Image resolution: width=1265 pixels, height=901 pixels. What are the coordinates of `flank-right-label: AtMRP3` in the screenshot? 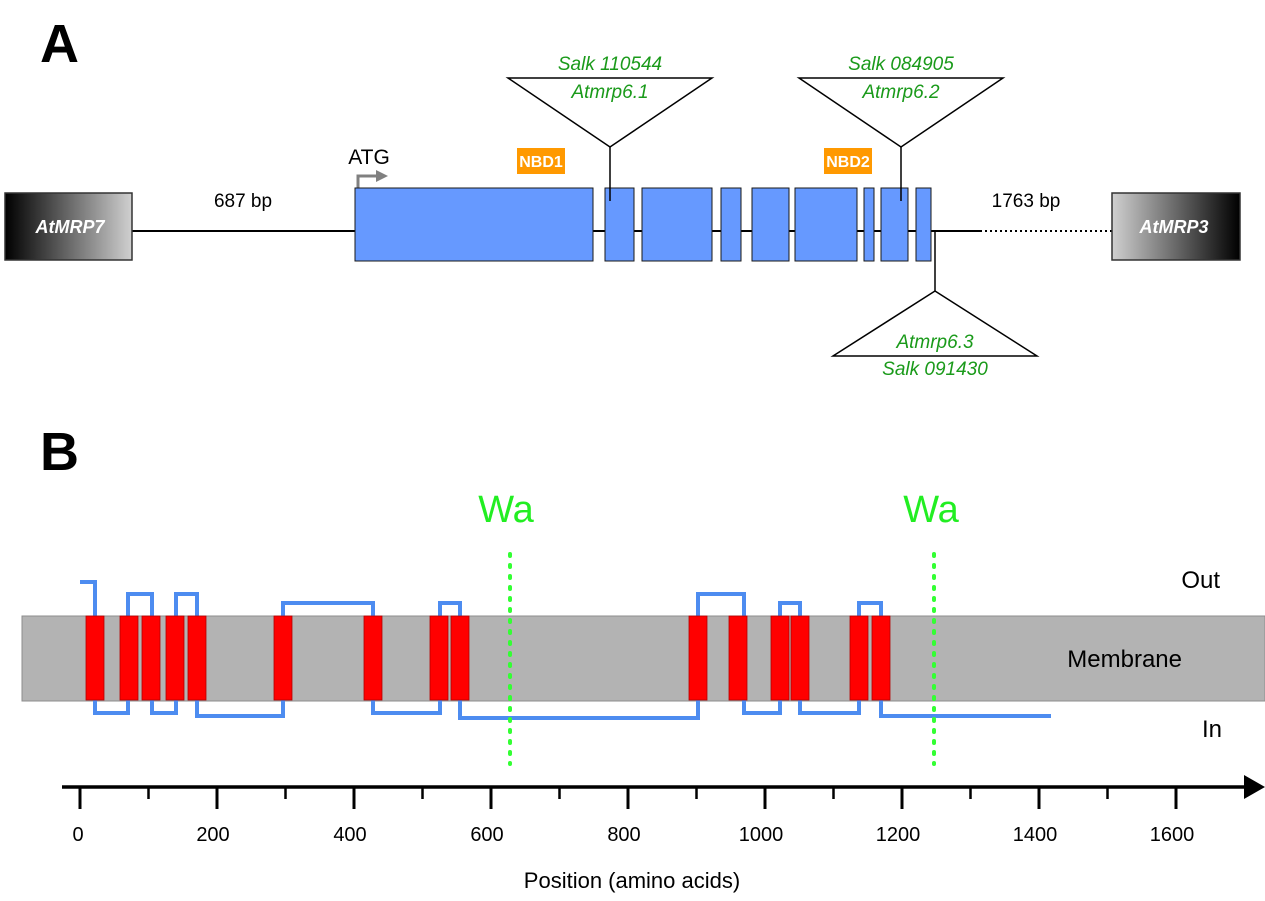 It's located at (1173, 227).